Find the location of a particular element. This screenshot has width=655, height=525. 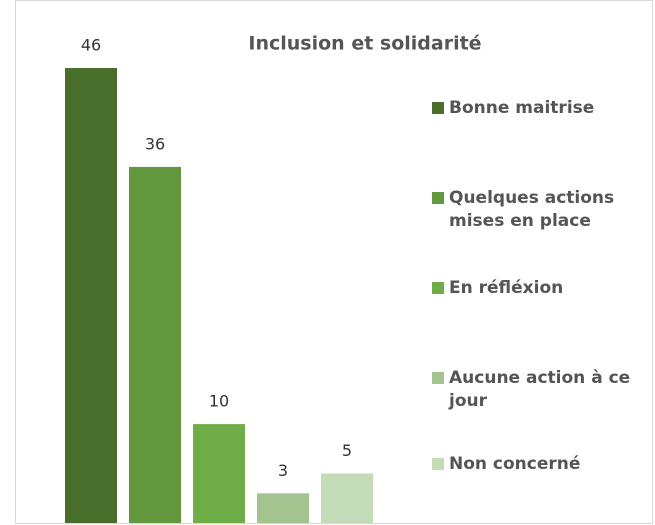

legend-item: Non concerné is located at coordinates (534, 464).